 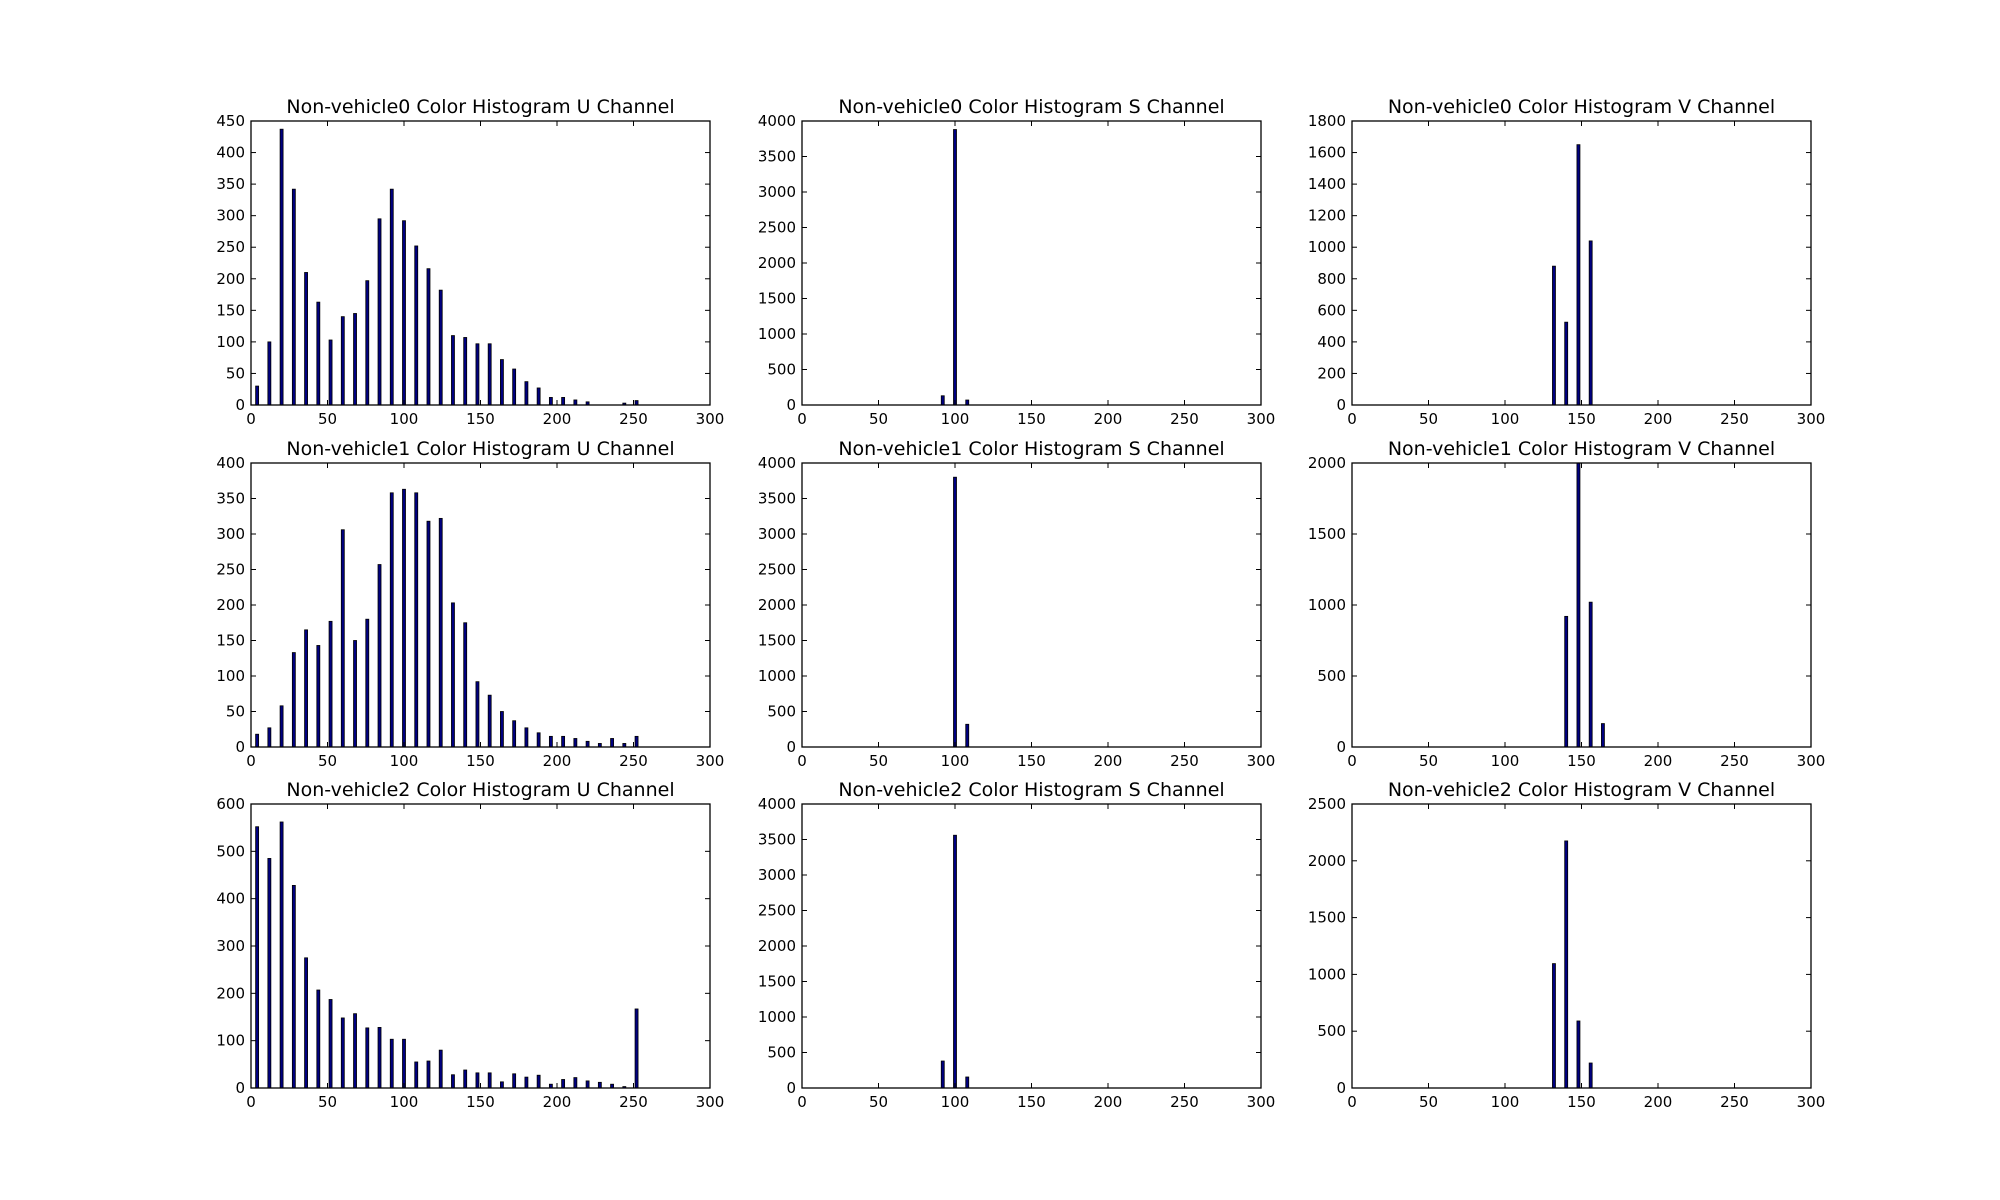 What do you see at coordinates (777, 804) in the screenshot?
I see `y-tick-label: 4000` at bounding box center [777, 804].